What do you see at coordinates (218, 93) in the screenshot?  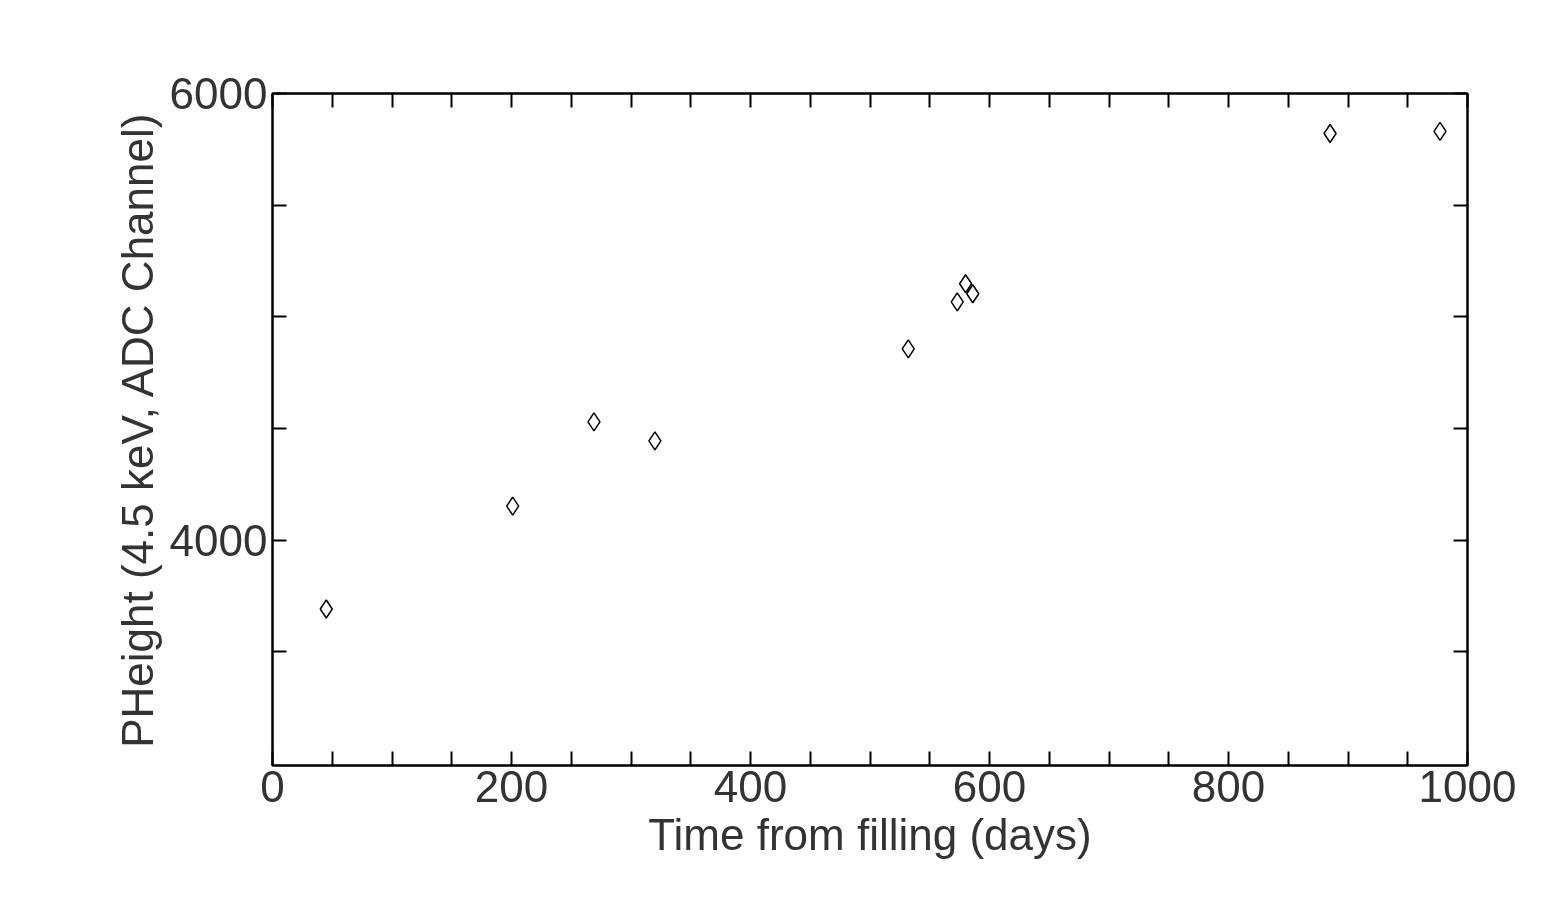 I see `y-tick-label: 6000` at bounding box center [218, 93].